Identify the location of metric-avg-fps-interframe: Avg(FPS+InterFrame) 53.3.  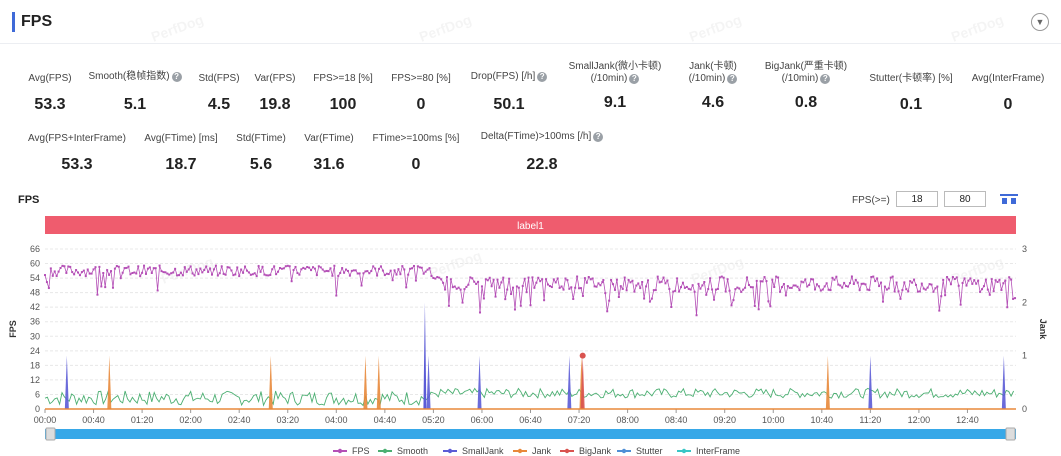
(77, 153).